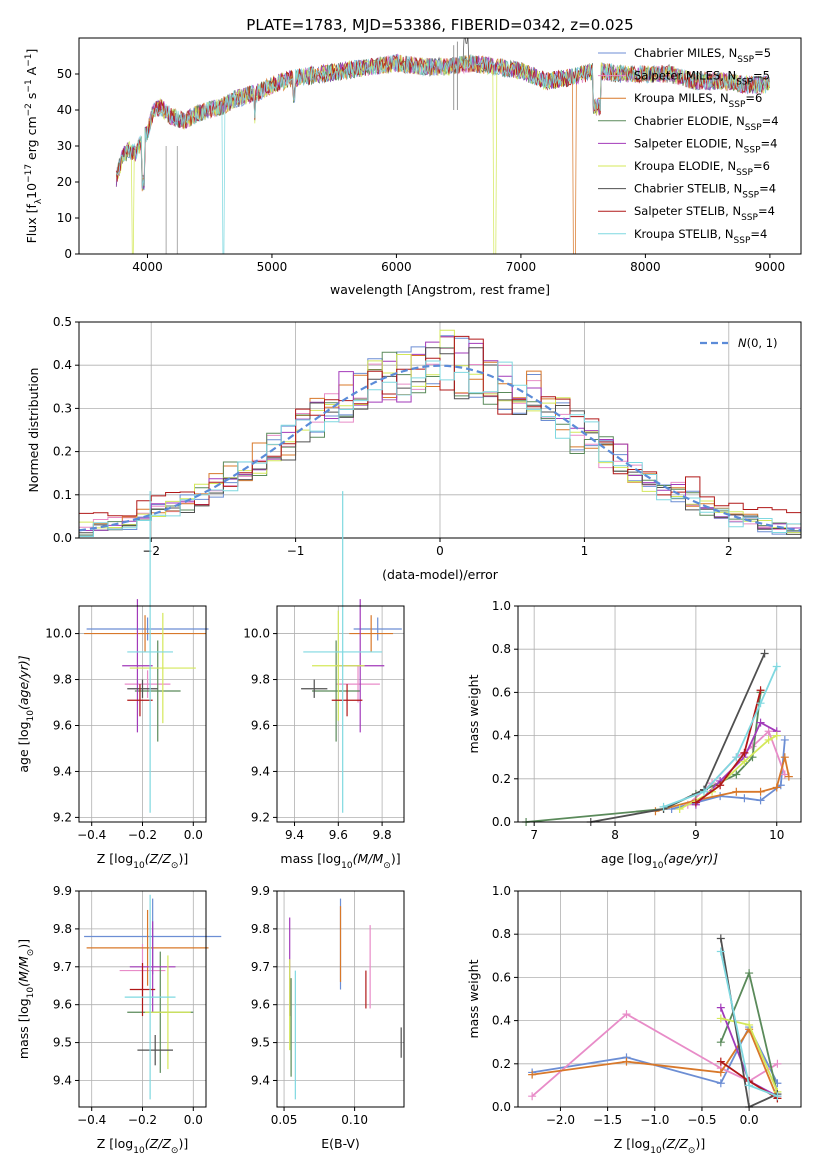 Image resolution: width=819 pixels, height=1170 pixels. What do you see at coordinates (142, 1120) in the screenshot?
I see `x-tick-label: −0.2` at bounding box center [142, 1120].